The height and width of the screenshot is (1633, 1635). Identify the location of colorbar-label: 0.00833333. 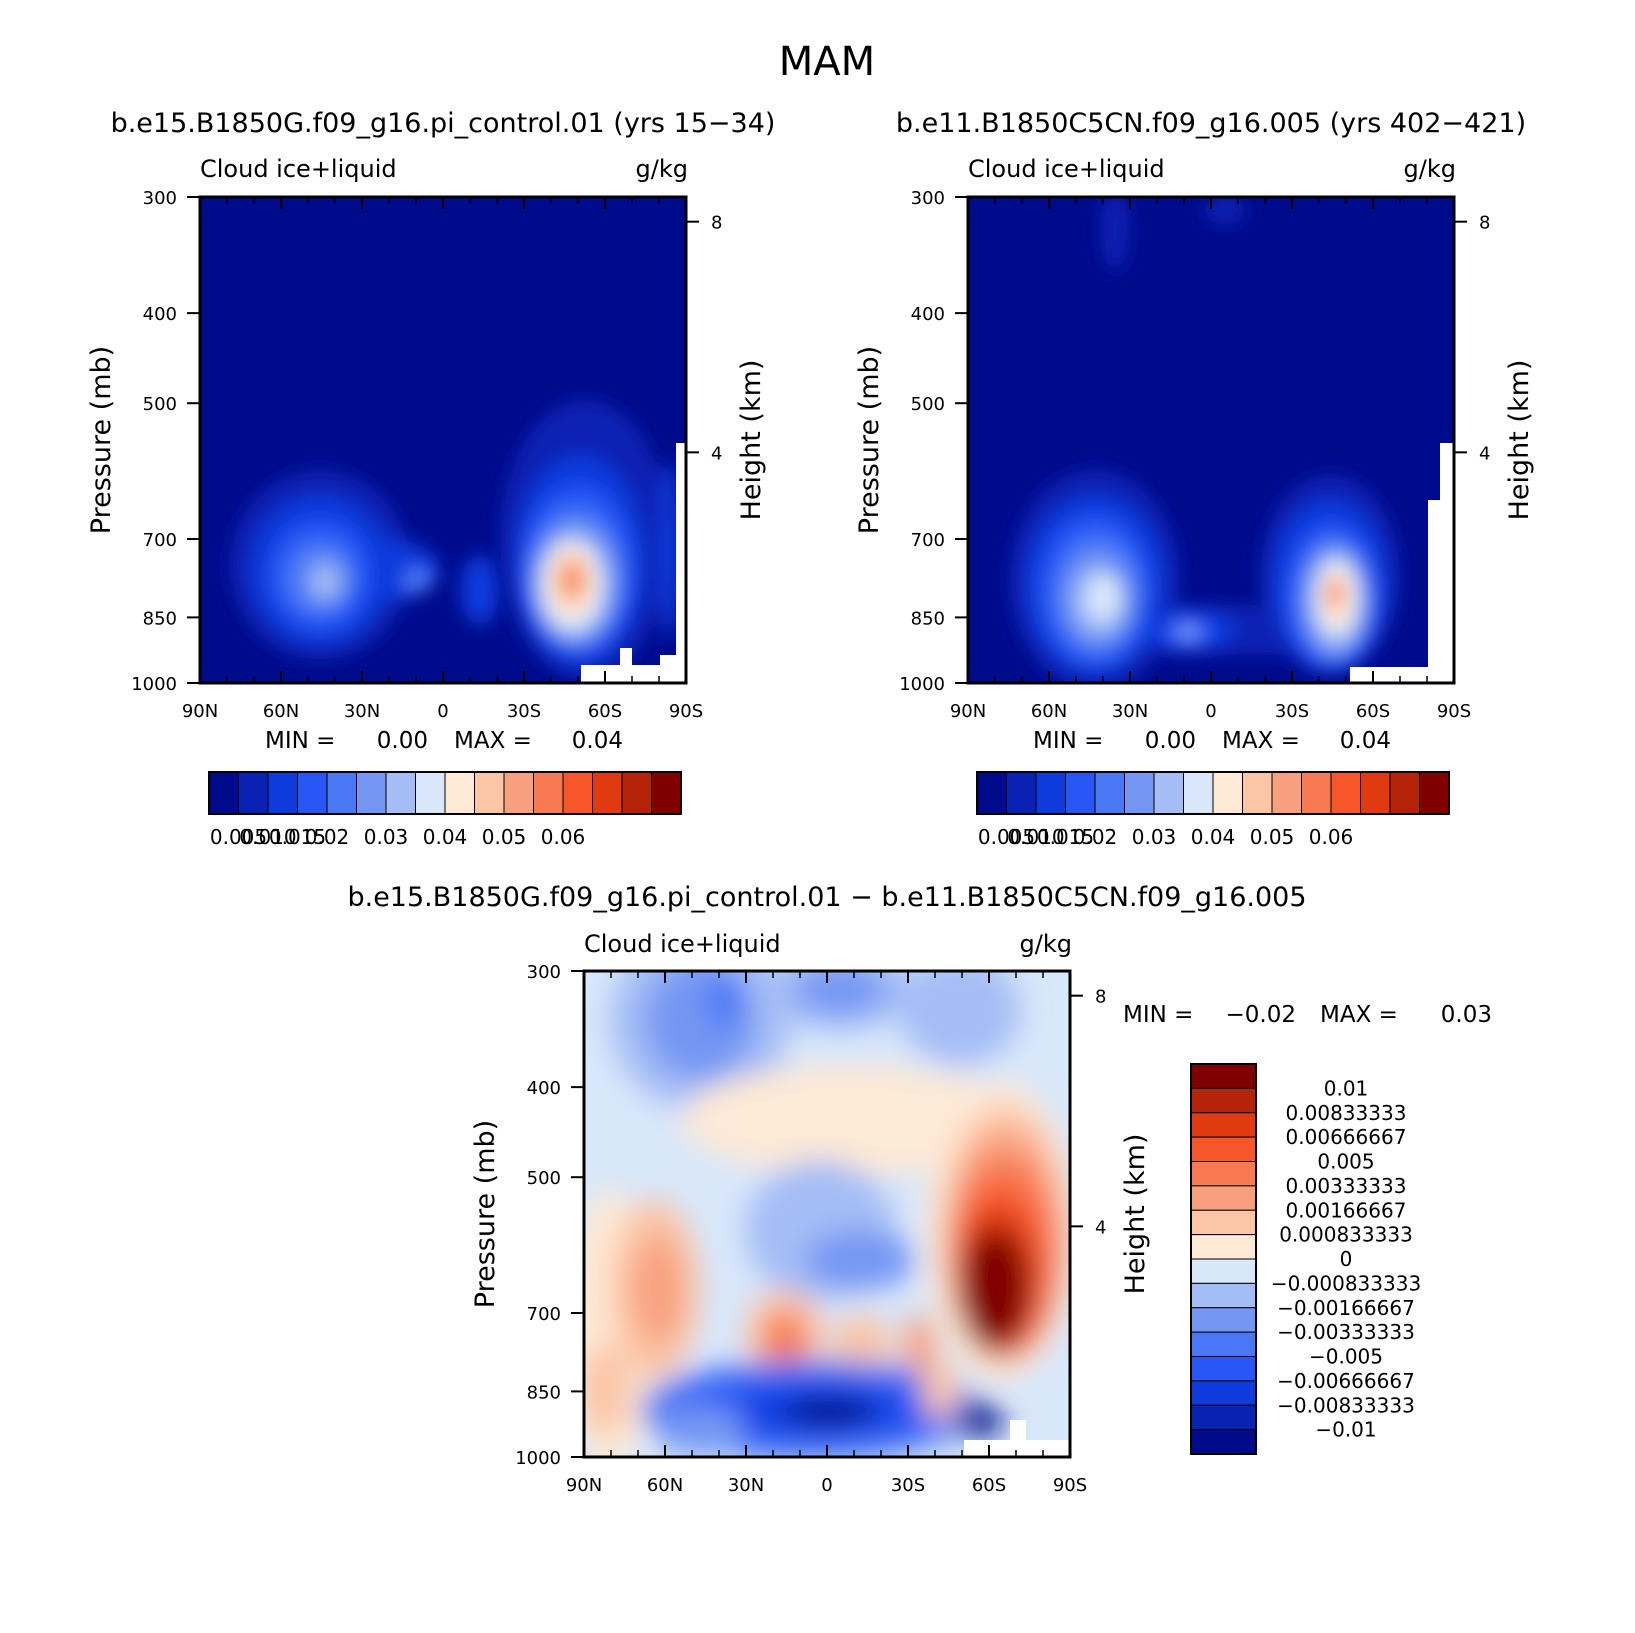
(1346, 1113).